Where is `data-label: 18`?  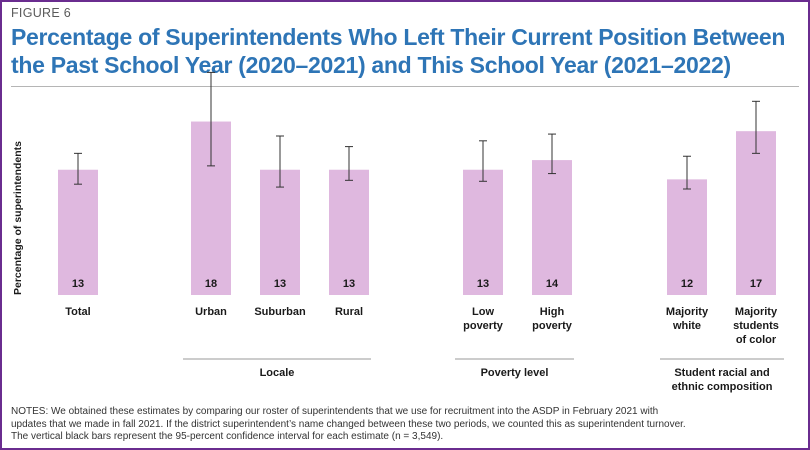
data-label: 18 is located at coordinates (211, 284).